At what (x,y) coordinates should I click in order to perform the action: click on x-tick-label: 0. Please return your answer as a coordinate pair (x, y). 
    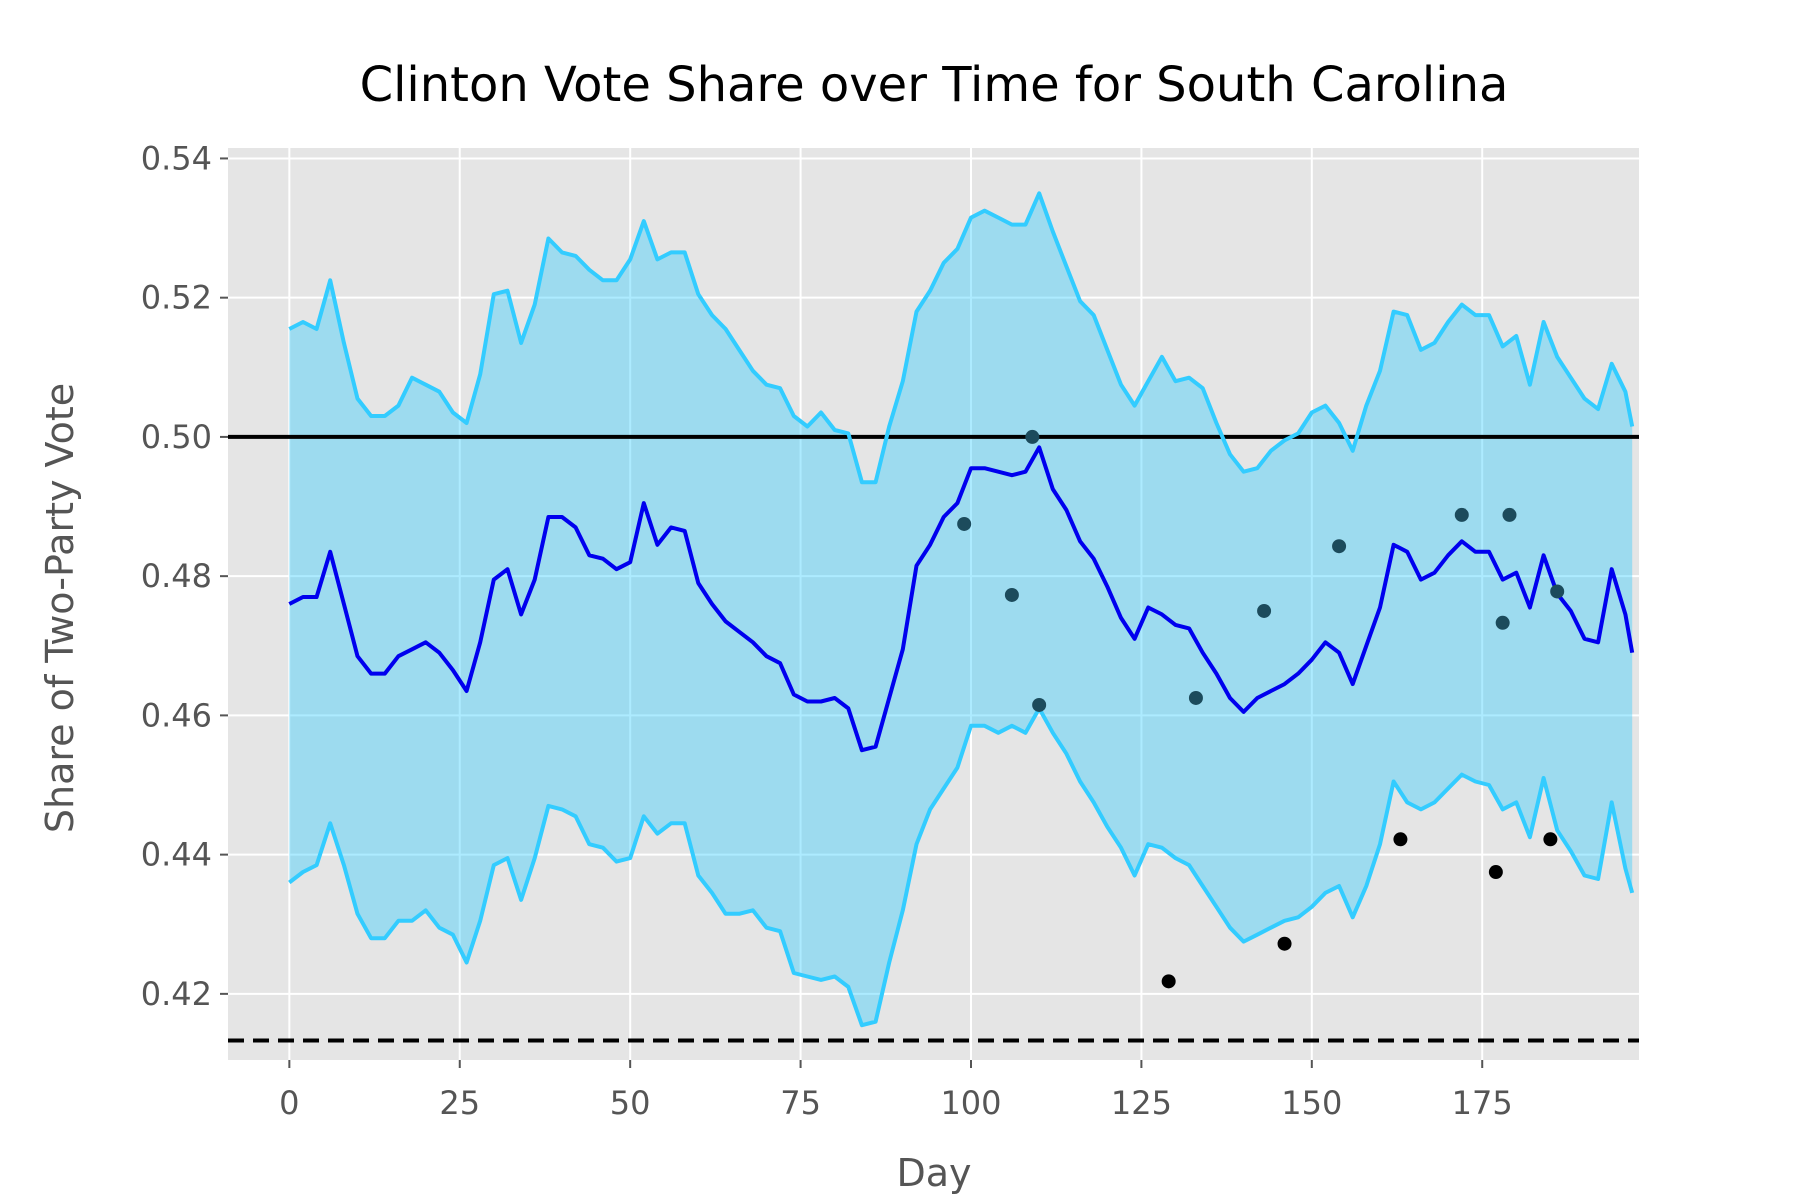
    Looking at the image, I should click on (289, 1103).